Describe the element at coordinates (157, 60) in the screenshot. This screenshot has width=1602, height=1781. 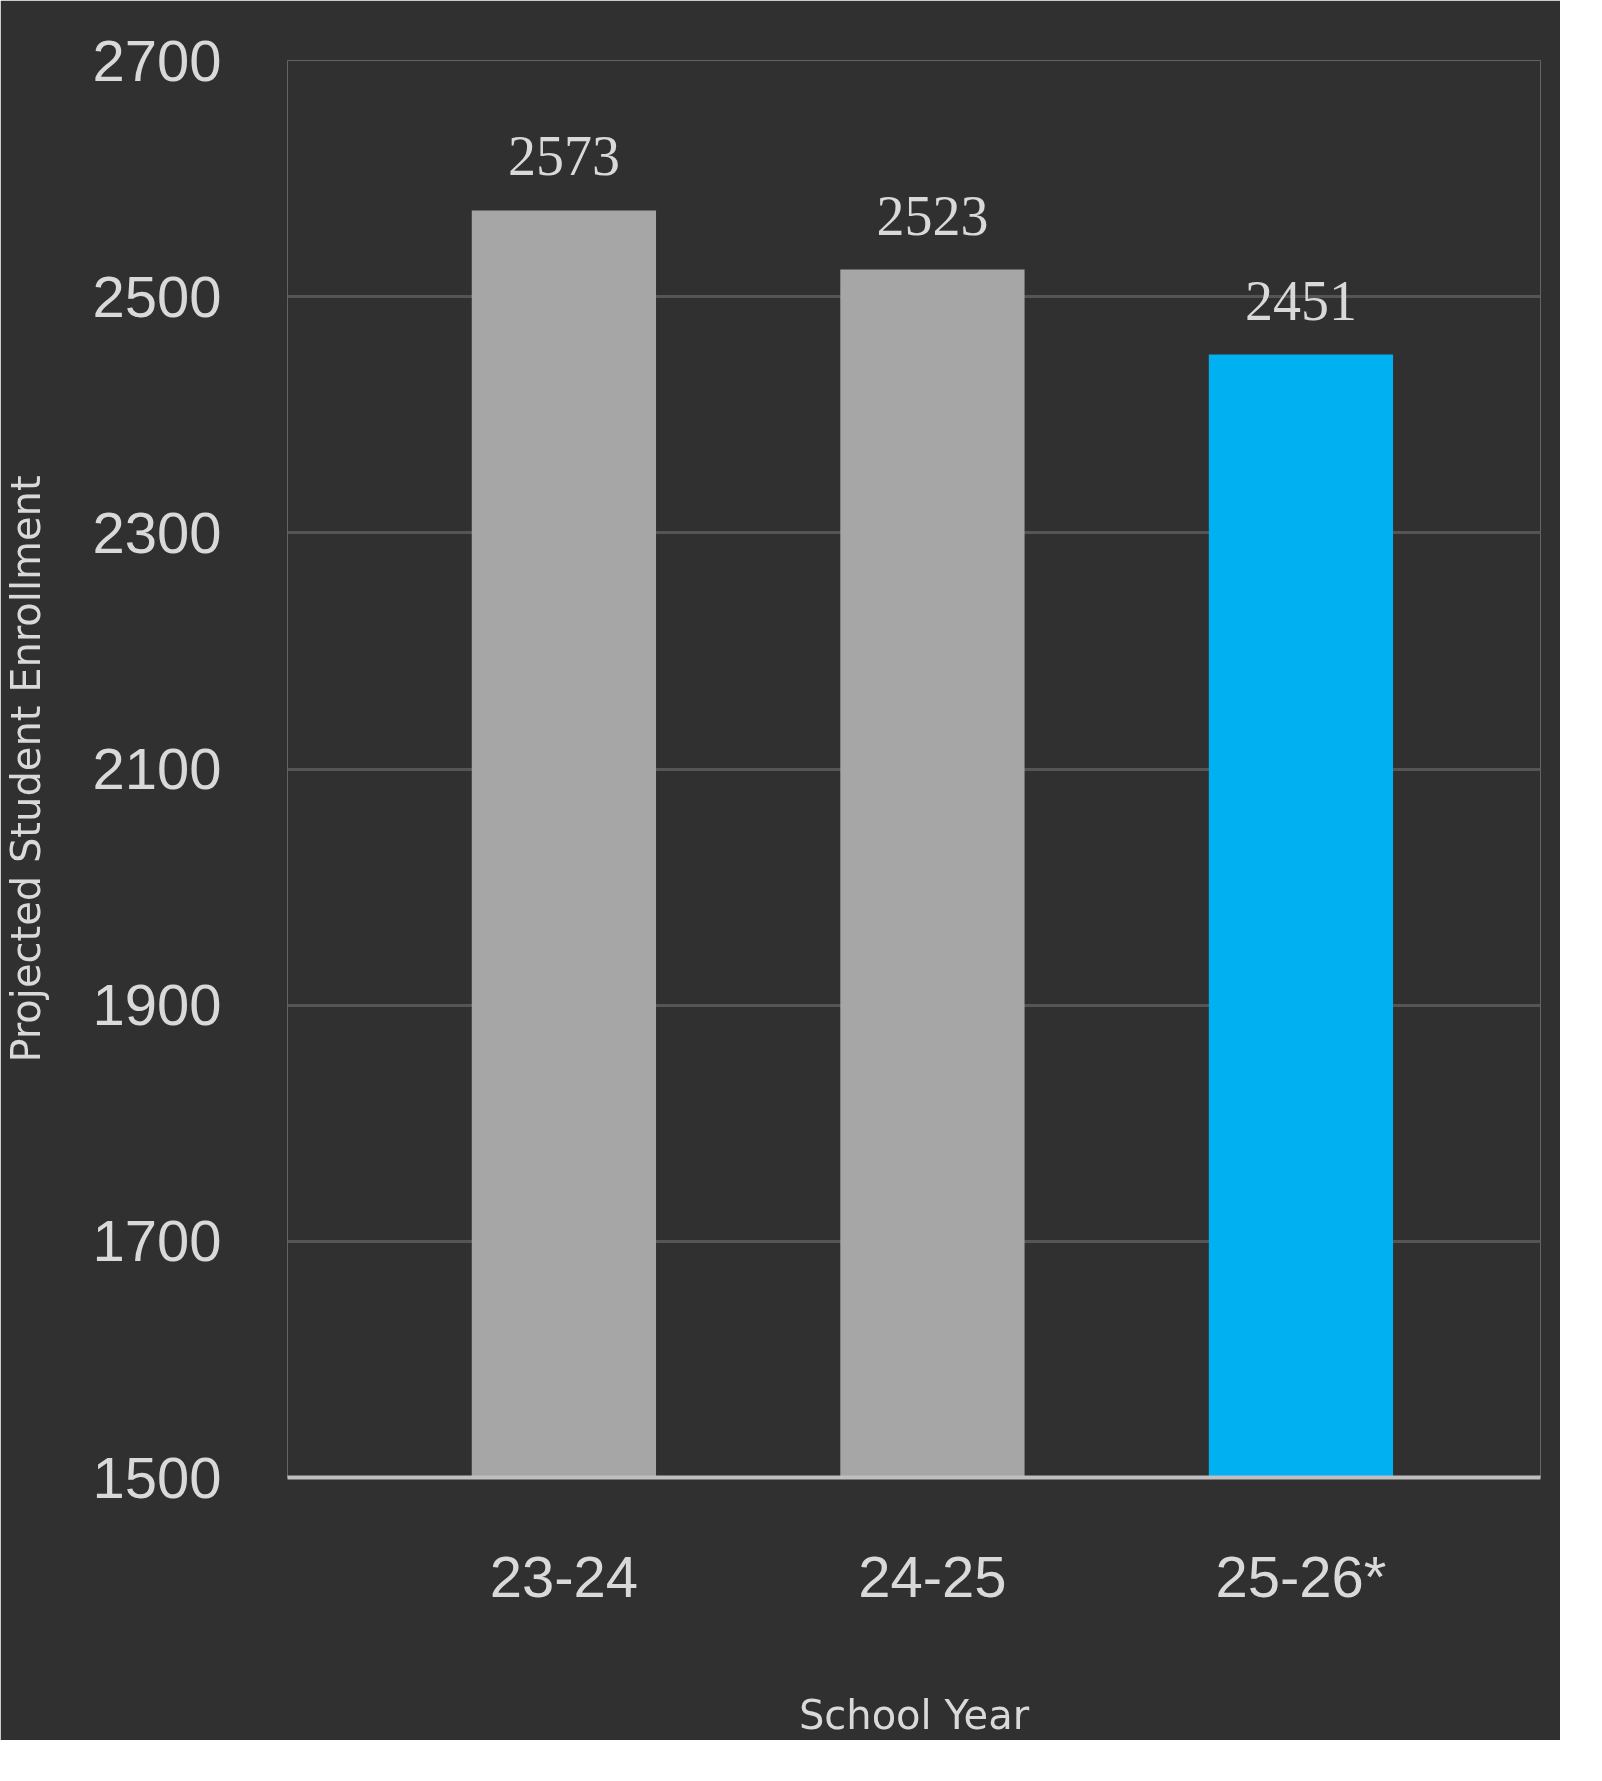
I see `y-tick-label: 2700` at that location.